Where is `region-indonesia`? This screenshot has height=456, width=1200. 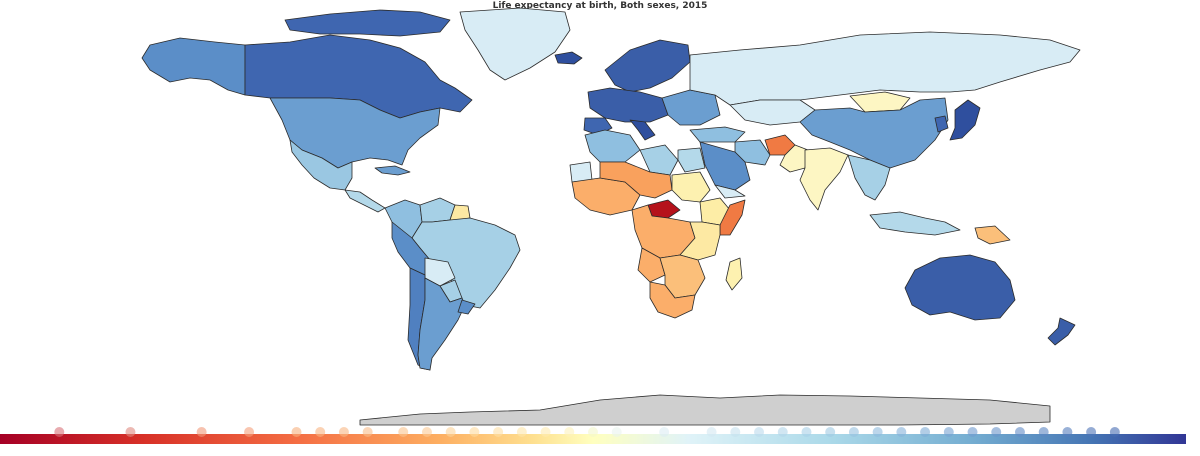 region-indonesia is located at coordinates (915, 223).